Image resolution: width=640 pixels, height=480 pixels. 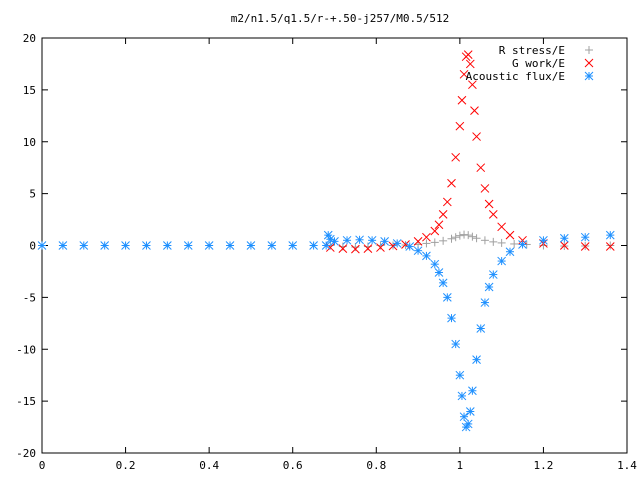 I want to click on x-tick-label: 0.6, so click(x=293, y=465).